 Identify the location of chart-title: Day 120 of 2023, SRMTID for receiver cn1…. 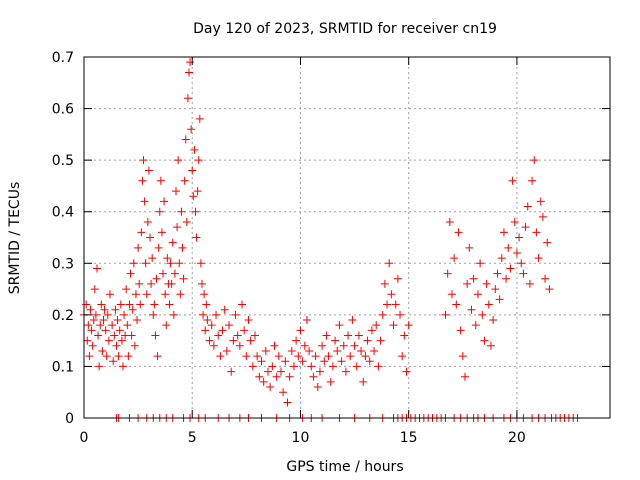
(345, 29).